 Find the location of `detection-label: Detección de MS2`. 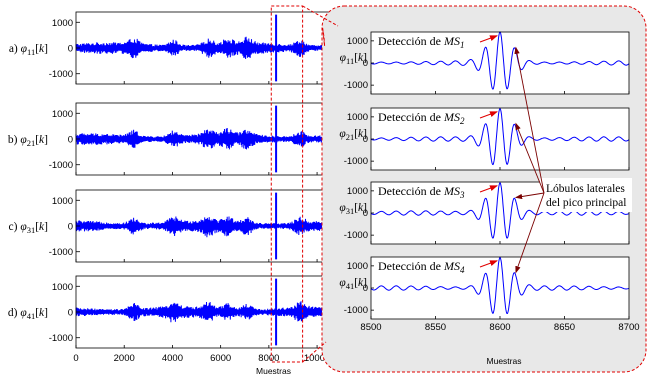

detection-label: Detección de MS2 is located at coordinates (421, 118).